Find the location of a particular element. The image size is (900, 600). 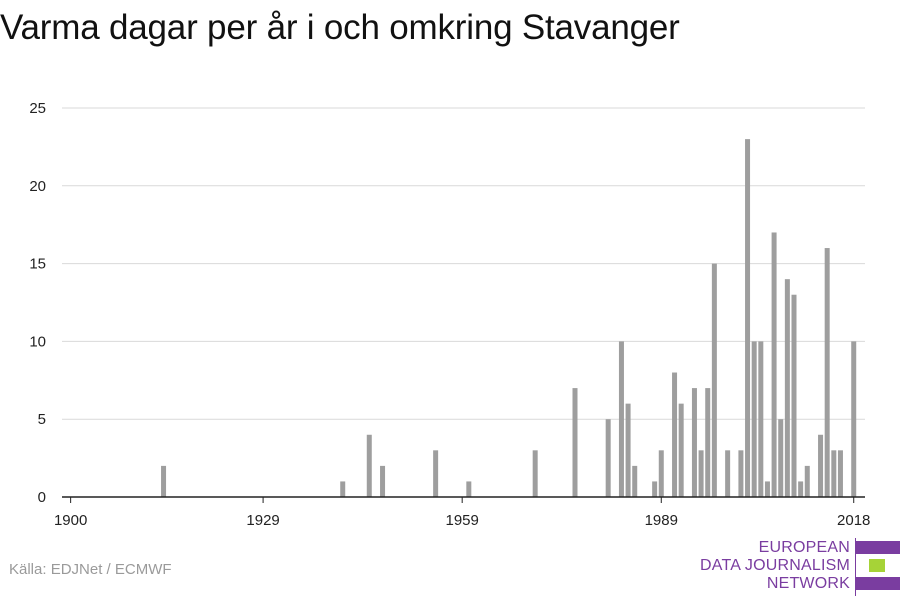

bar-2016 is located at coordinates (840, 473).